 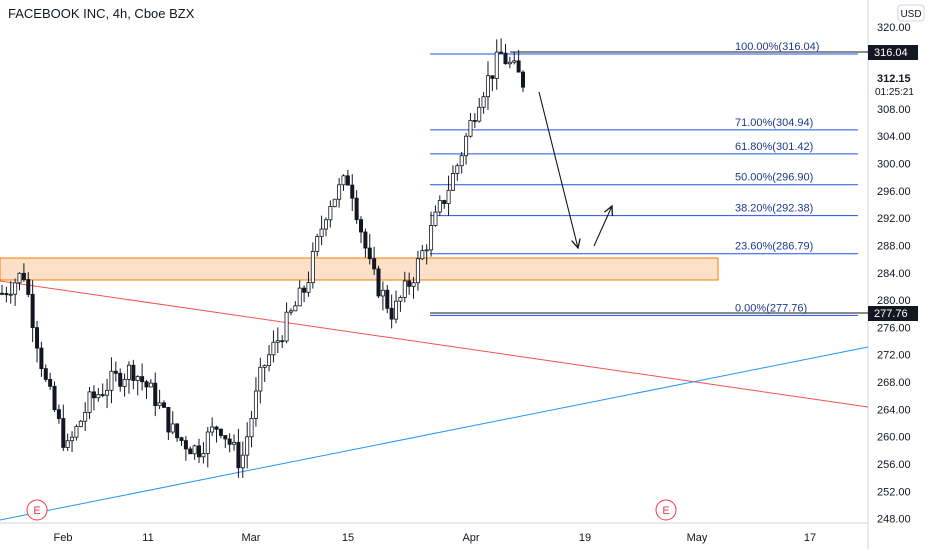 I want to click on fib-level-label: 100.00%(316.04), so click(x=777, y=47).